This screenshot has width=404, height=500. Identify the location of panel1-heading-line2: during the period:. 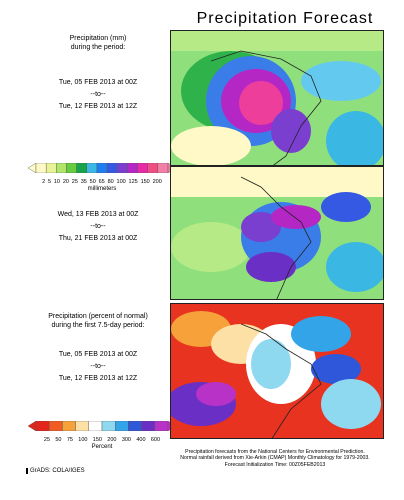
(98, 47).